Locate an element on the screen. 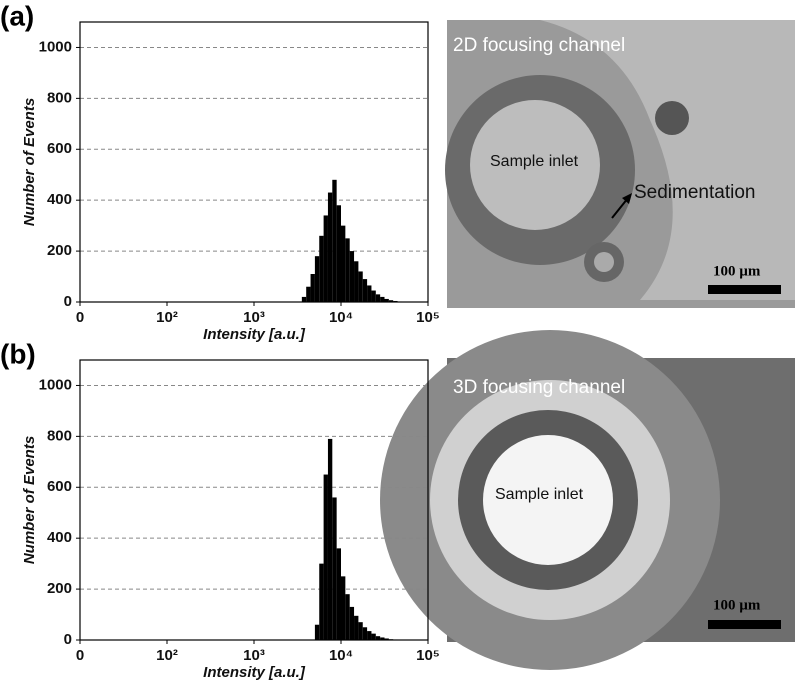  panel-label: (b) is located at coordinates (18, 353).